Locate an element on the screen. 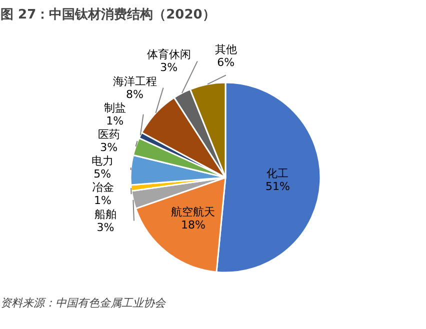 This screenshot has width=426, height=329. slice-label: 海洋工程 is located at coordinates (134, 81).